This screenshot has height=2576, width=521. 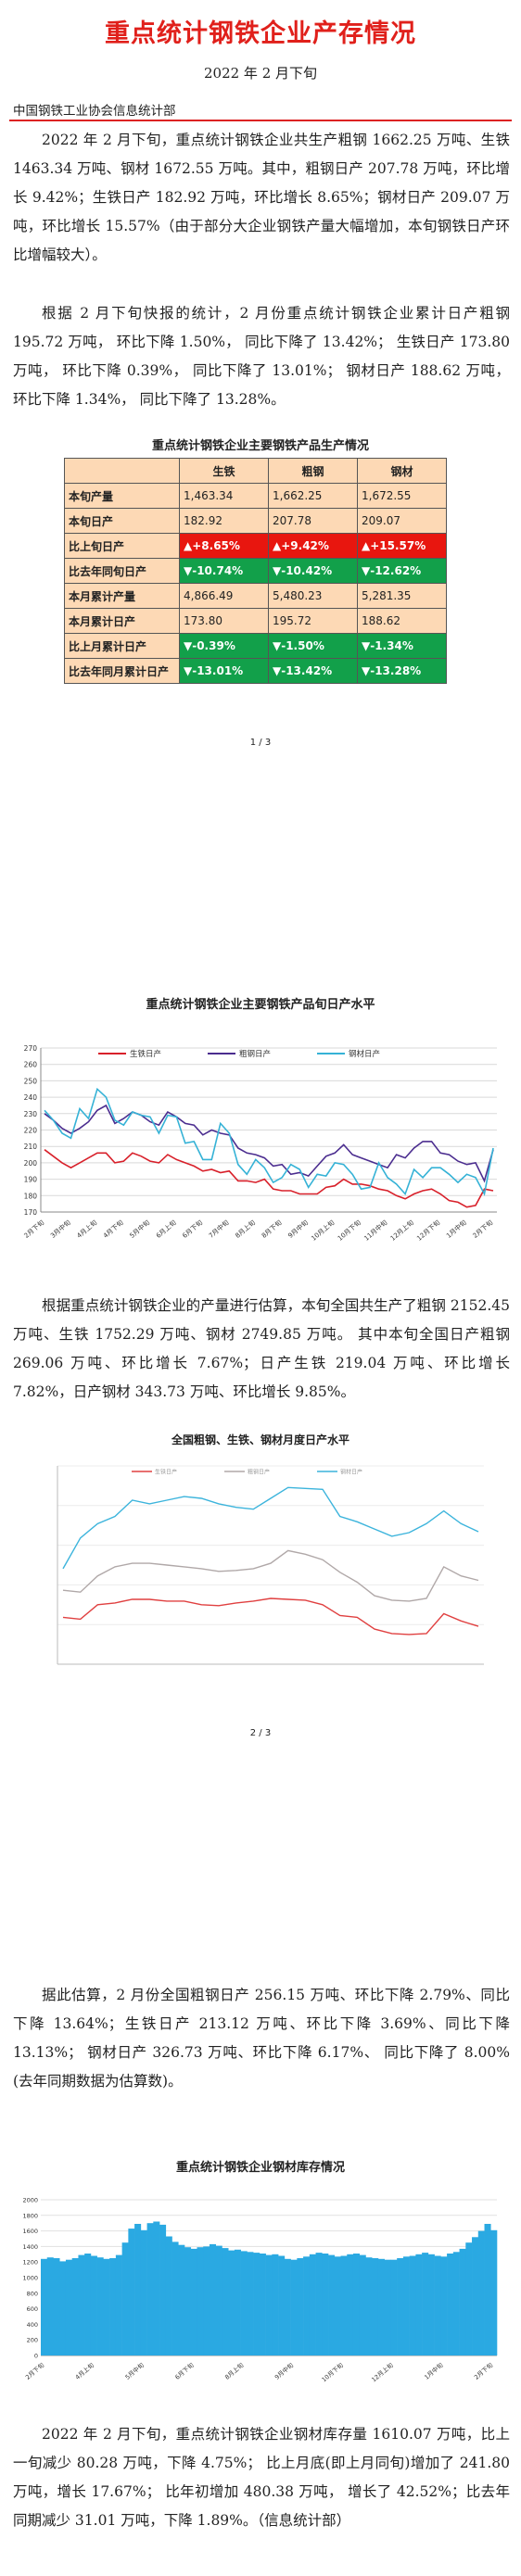 I want to click on y-tick-label: 400, so click(x=32, y=2325).